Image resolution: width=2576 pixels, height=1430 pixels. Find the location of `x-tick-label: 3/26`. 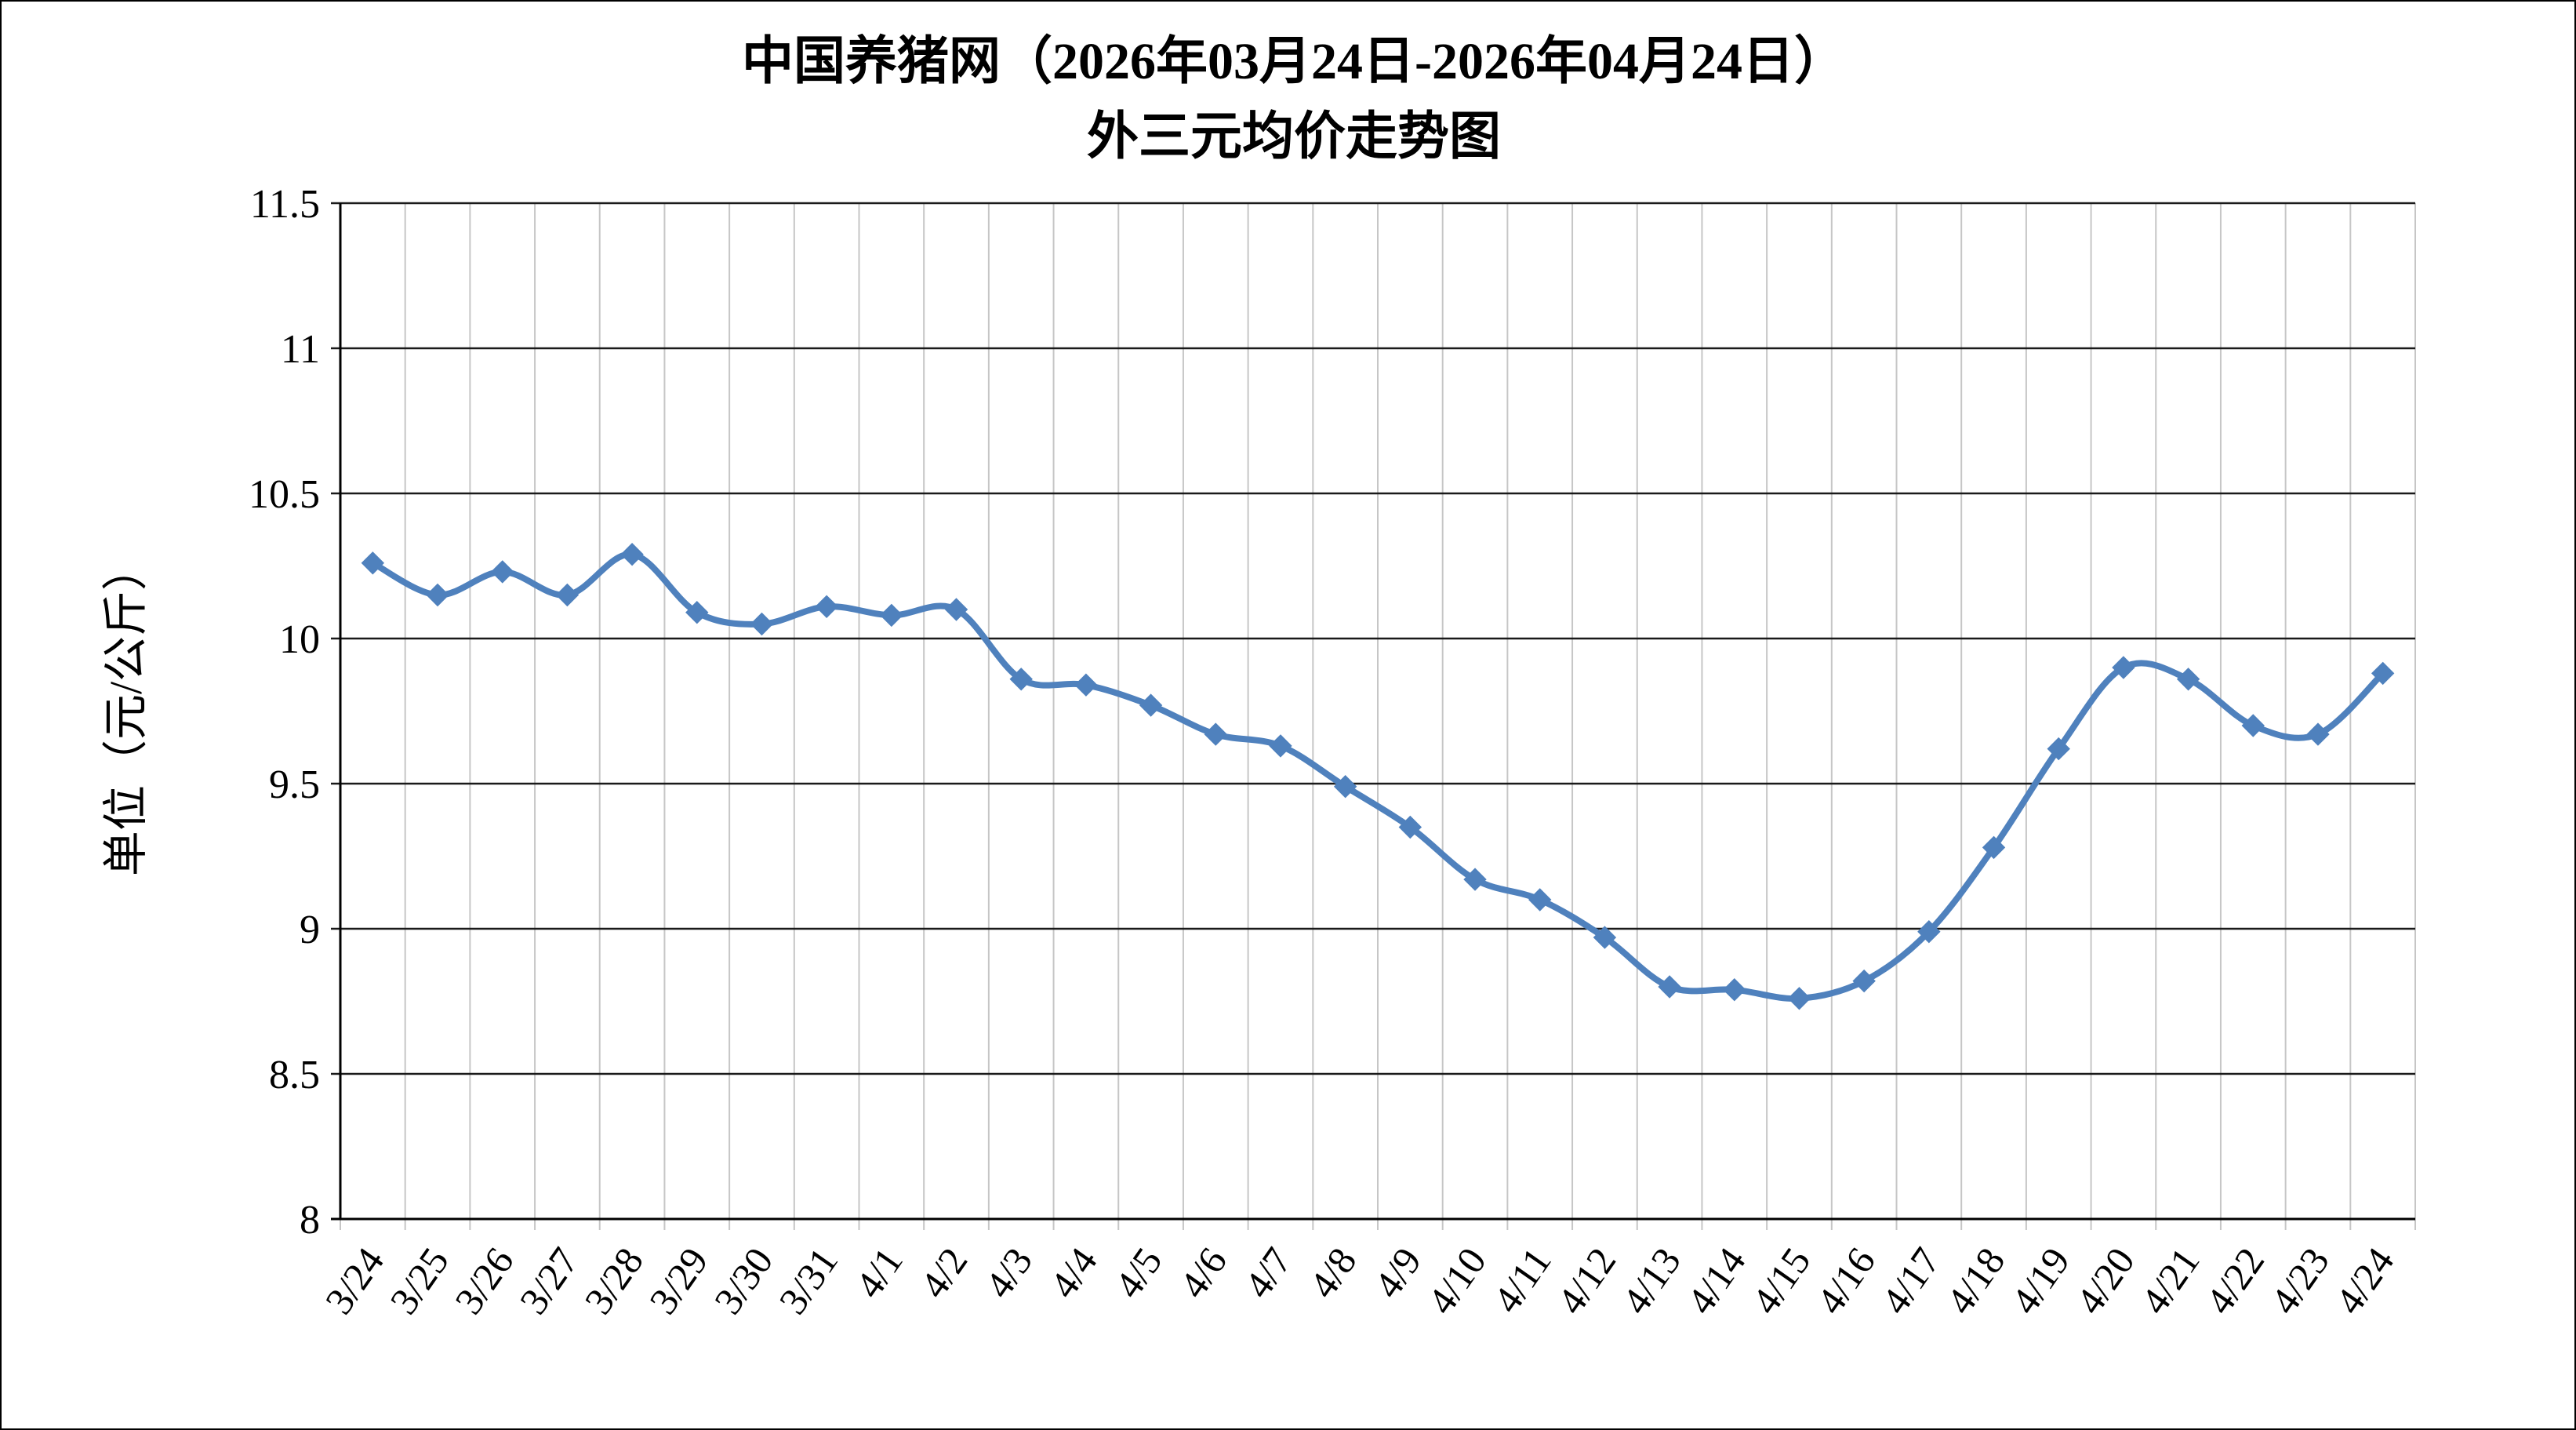

x-tick-label: 3/26 is located at coordinates (484, 1280).